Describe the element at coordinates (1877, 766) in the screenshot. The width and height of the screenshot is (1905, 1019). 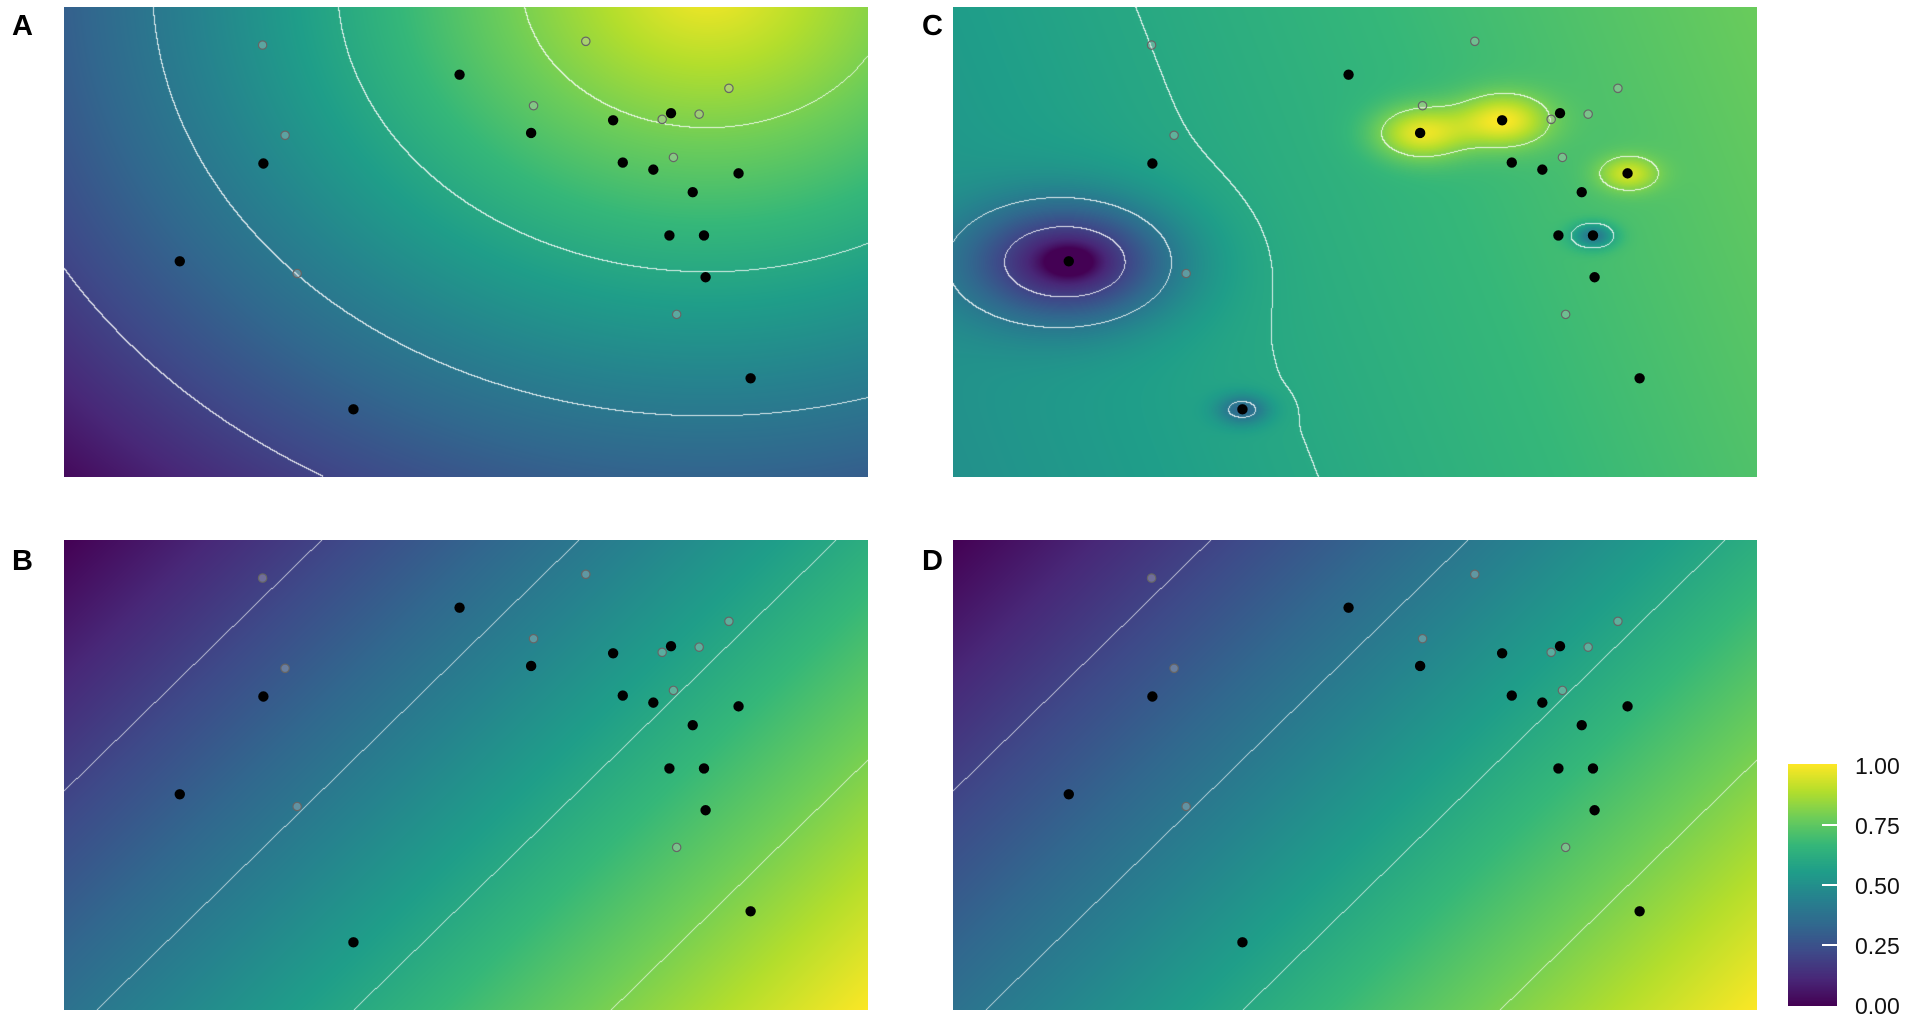
I see `colorbar-label-1: 1.00` at that location.